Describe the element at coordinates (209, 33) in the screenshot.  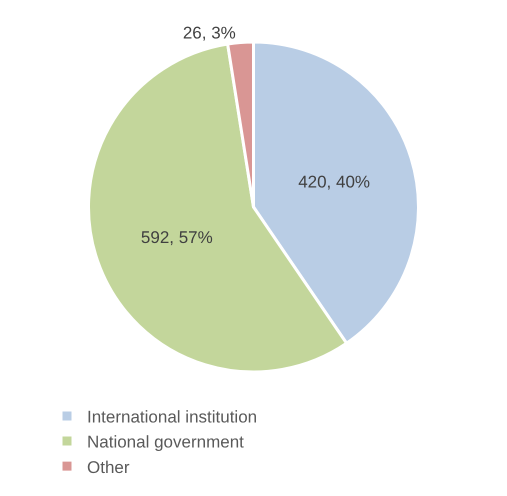
I see `data-label: 26, 3%` at that location.